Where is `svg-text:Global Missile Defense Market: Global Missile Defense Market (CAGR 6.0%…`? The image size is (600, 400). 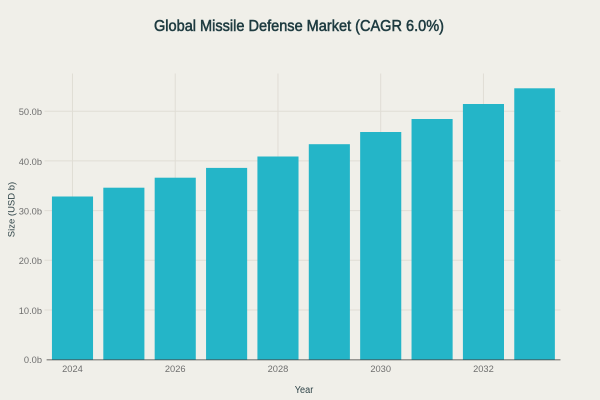
svg-text:Global Missile Defense Market: Global Missile Defense Market (CAGR 6.0%… is located at coordinates (299, 26).